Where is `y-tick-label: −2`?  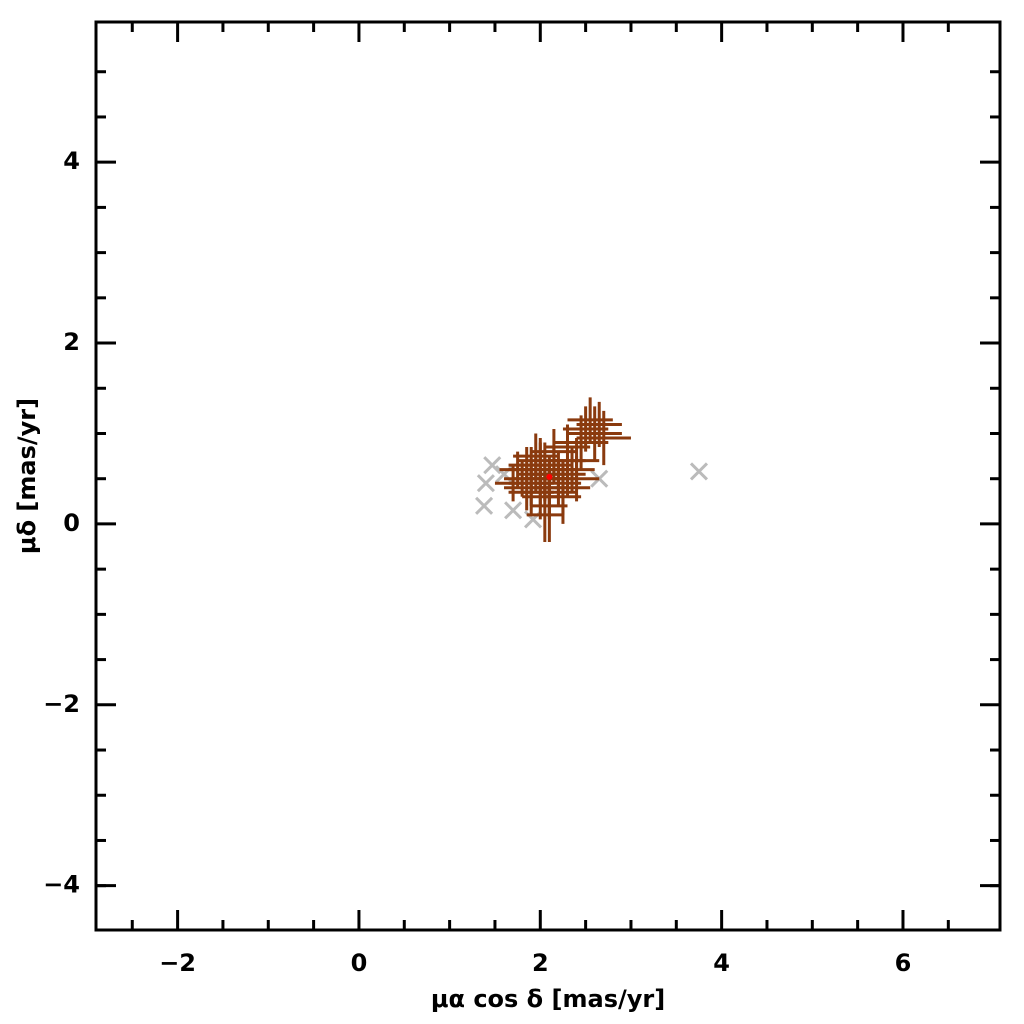
y-tick-label: −2 is located at coordinates (61, 704).